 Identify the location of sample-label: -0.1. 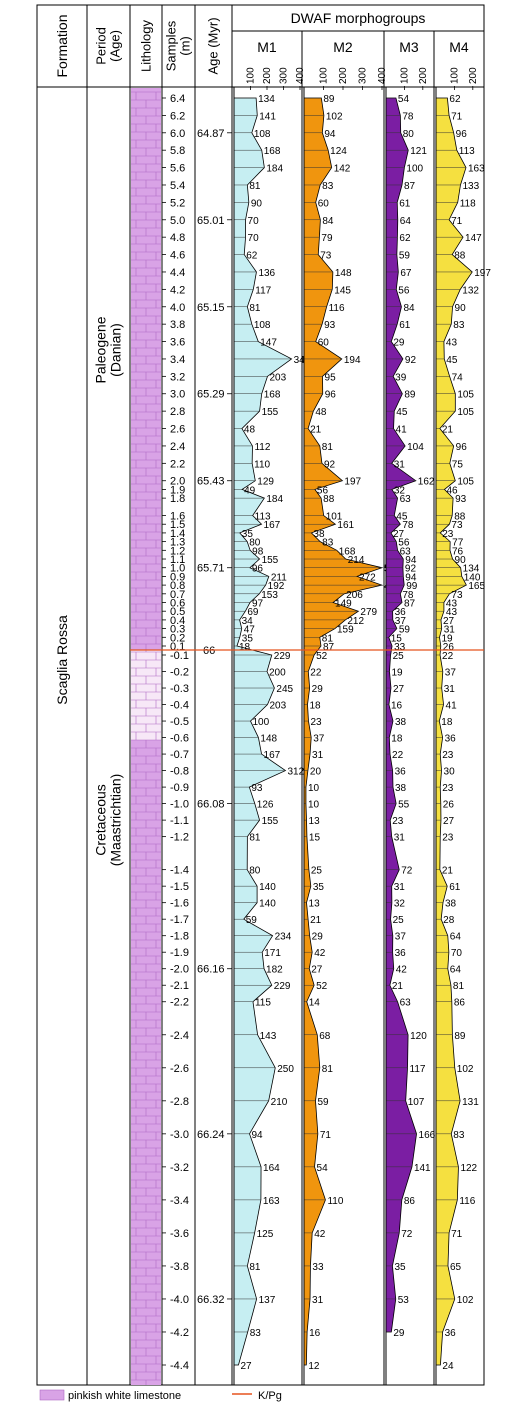
(179, 656).